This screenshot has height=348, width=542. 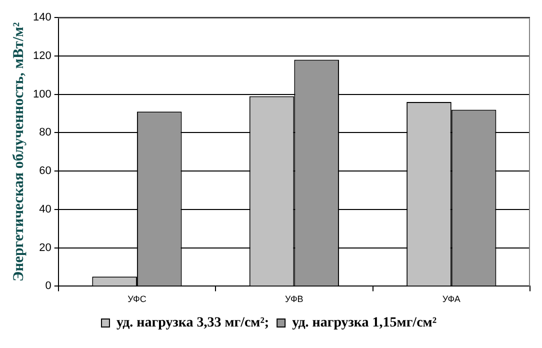 What do you see at coordinates (137, 299) in the screenshot?
I see `x-tick-label: УФС` at bounding box center [137, 299].